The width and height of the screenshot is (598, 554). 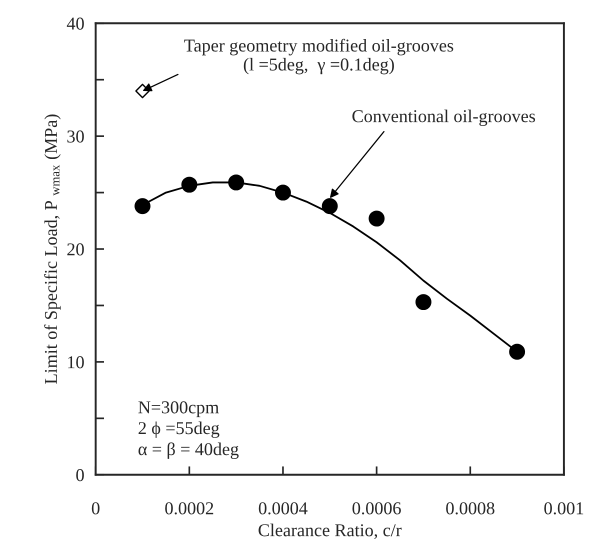 I want to click on annotation: N=300cpm 2 ϕ =55deg α = β = 40deg, so click(x=188, y=430).